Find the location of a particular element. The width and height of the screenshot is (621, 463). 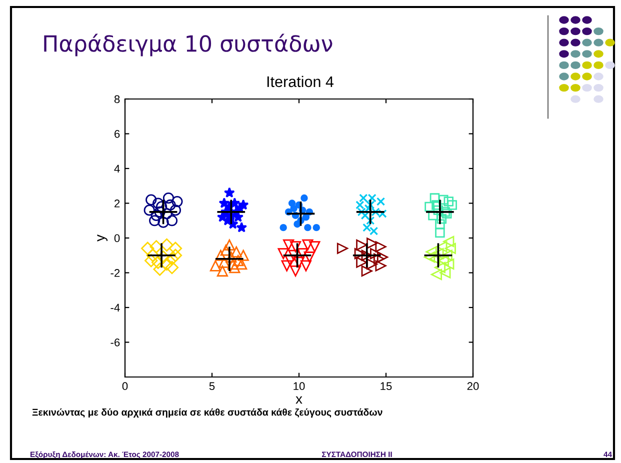

x-tick-label: 5 is located at coordinates (212, 386).